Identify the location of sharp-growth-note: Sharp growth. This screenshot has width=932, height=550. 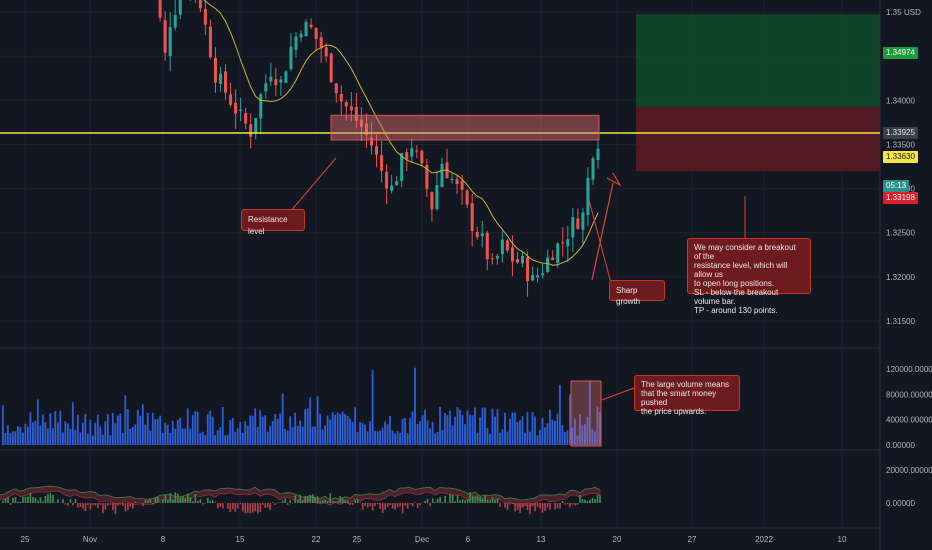
(637, 293).